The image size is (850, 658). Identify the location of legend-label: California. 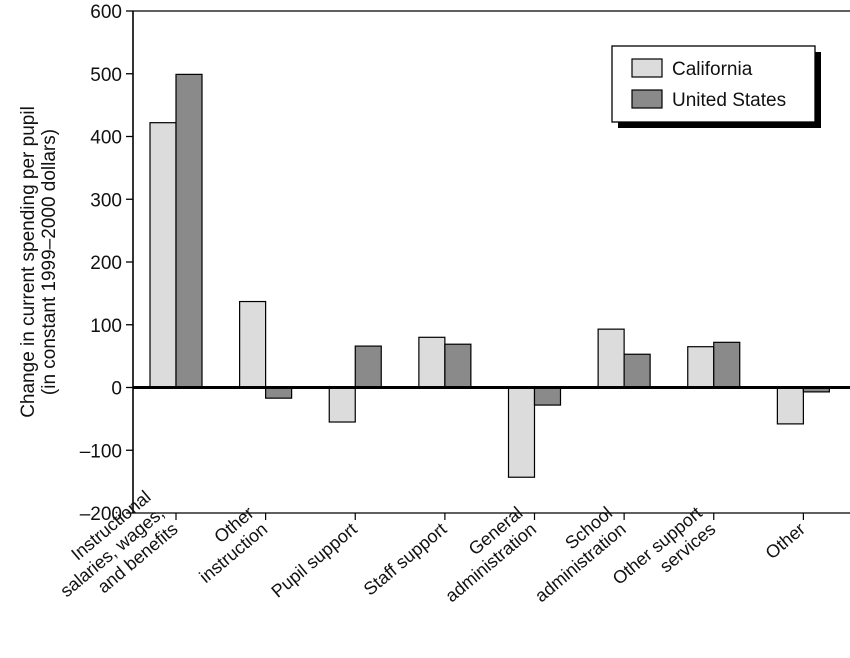
(712, 69).